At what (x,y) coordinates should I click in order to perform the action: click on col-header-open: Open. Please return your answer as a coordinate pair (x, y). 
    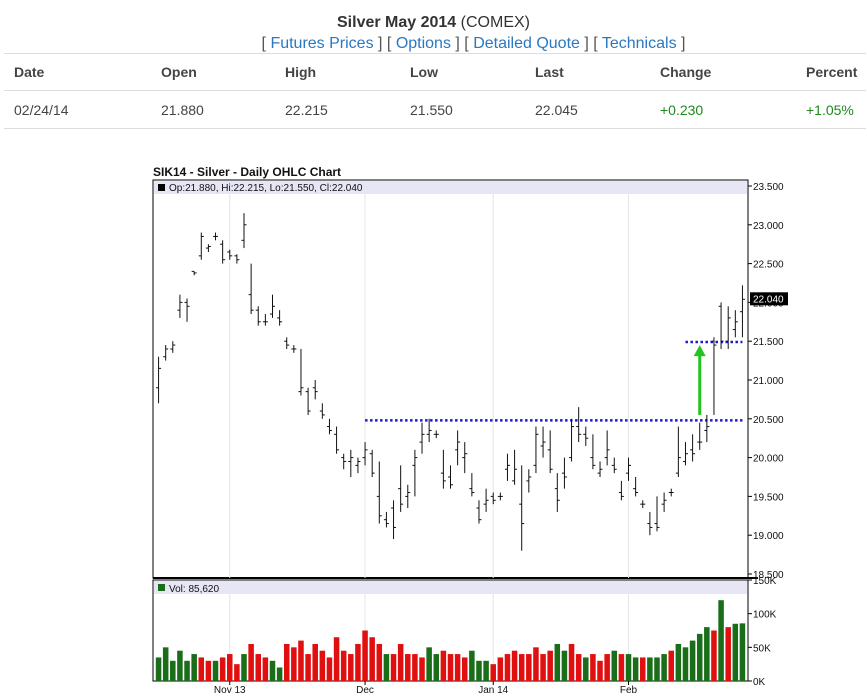
    Looking at the image, I should click on (179, 72).